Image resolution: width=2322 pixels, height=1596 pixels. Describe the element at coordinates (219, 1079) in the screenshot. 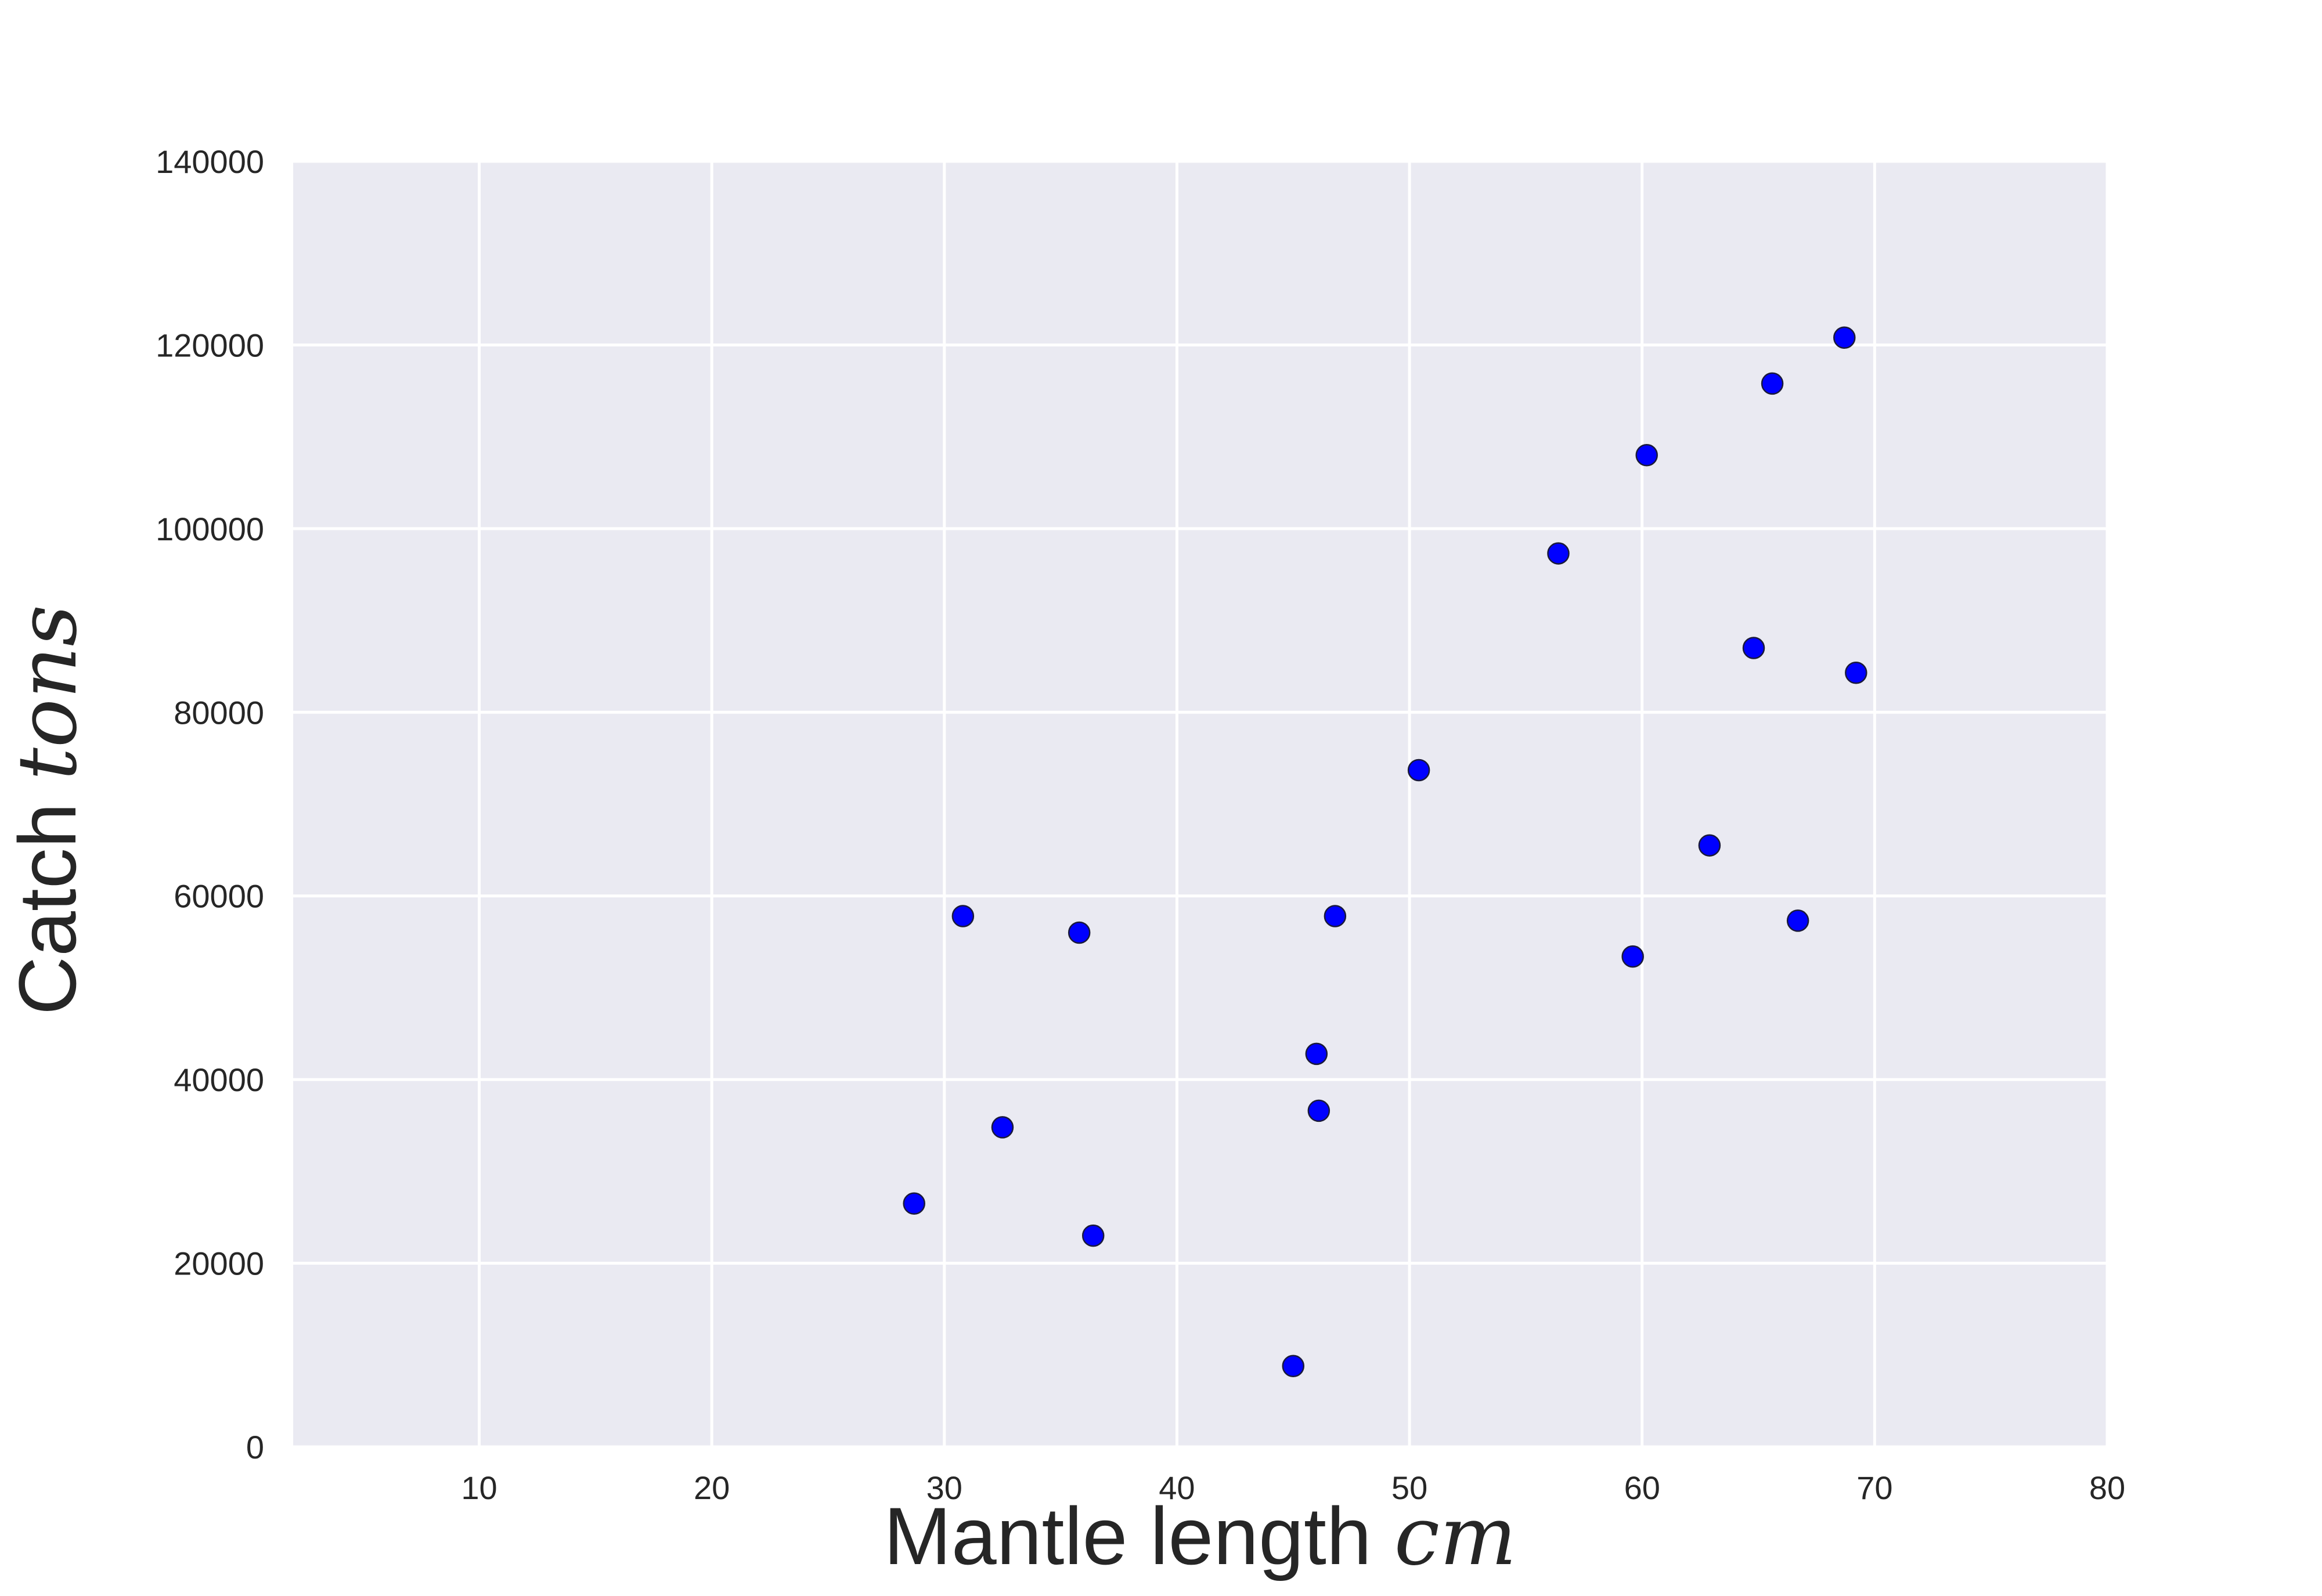

I see `y-tick-label: 40000` at that location.